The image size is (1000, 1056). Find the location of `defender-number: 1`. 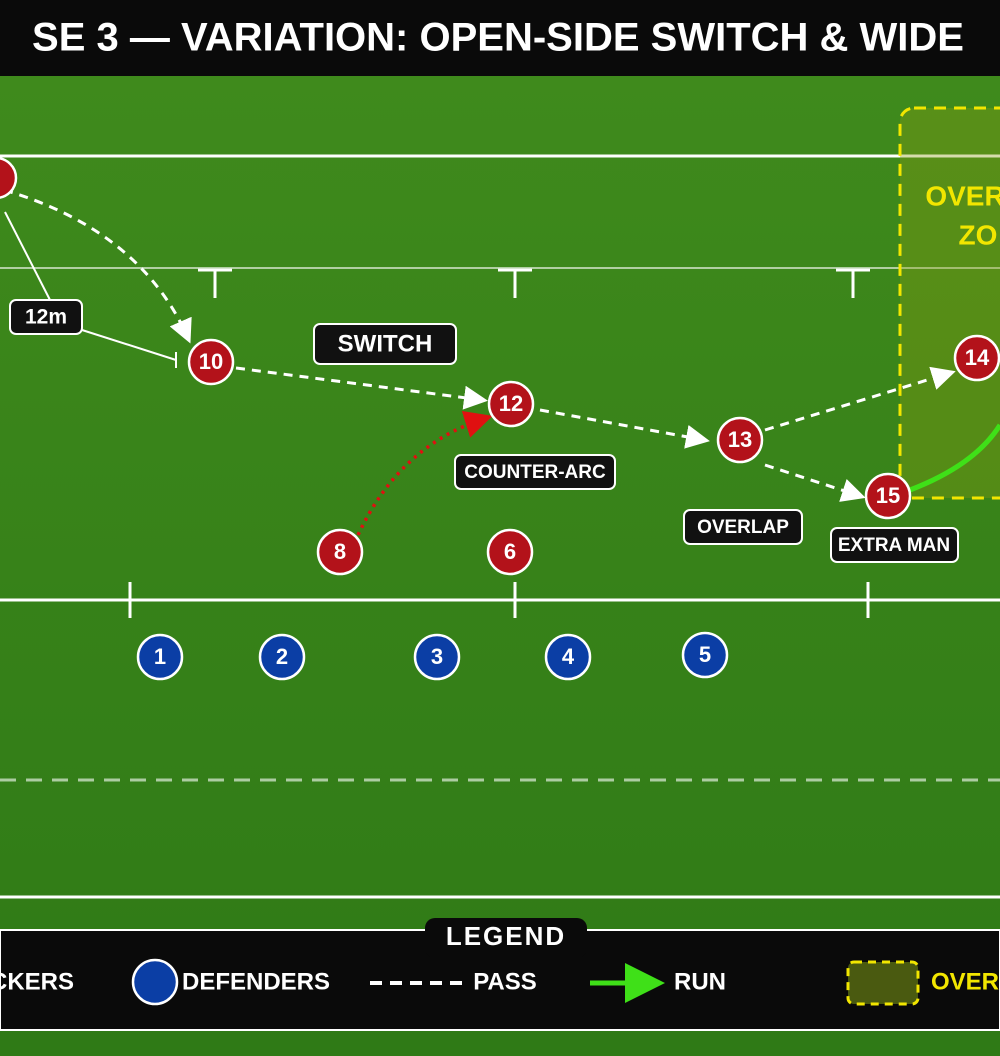

defender-number: 1 is located at coordinates (160, 656).